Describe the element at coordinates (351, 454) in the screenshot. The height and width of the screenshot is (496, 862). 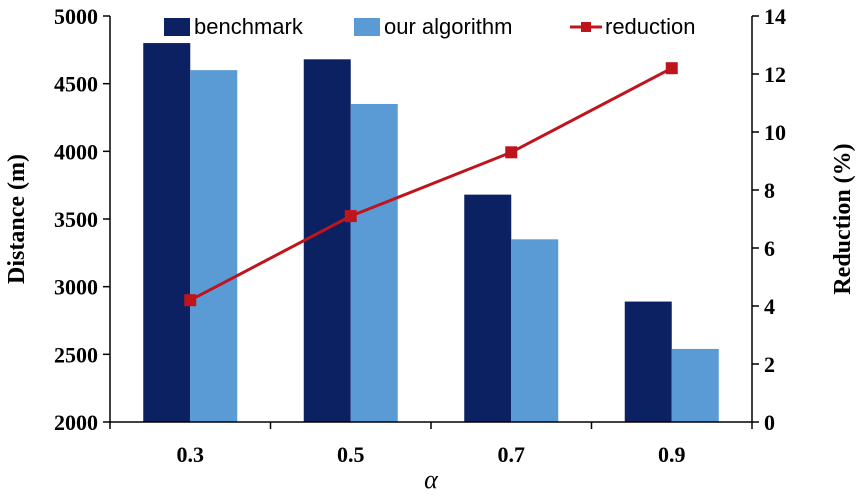
I see `x-tick-label: 0.5` at that location.